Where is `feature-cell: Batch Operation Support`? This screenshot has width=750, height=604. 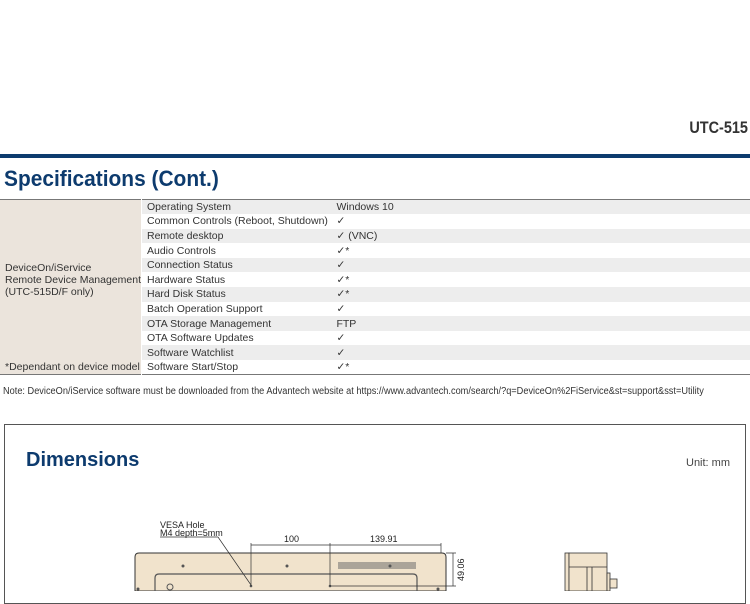 feature-cell: Batch Operation Support is located at coordinates (204, 308).